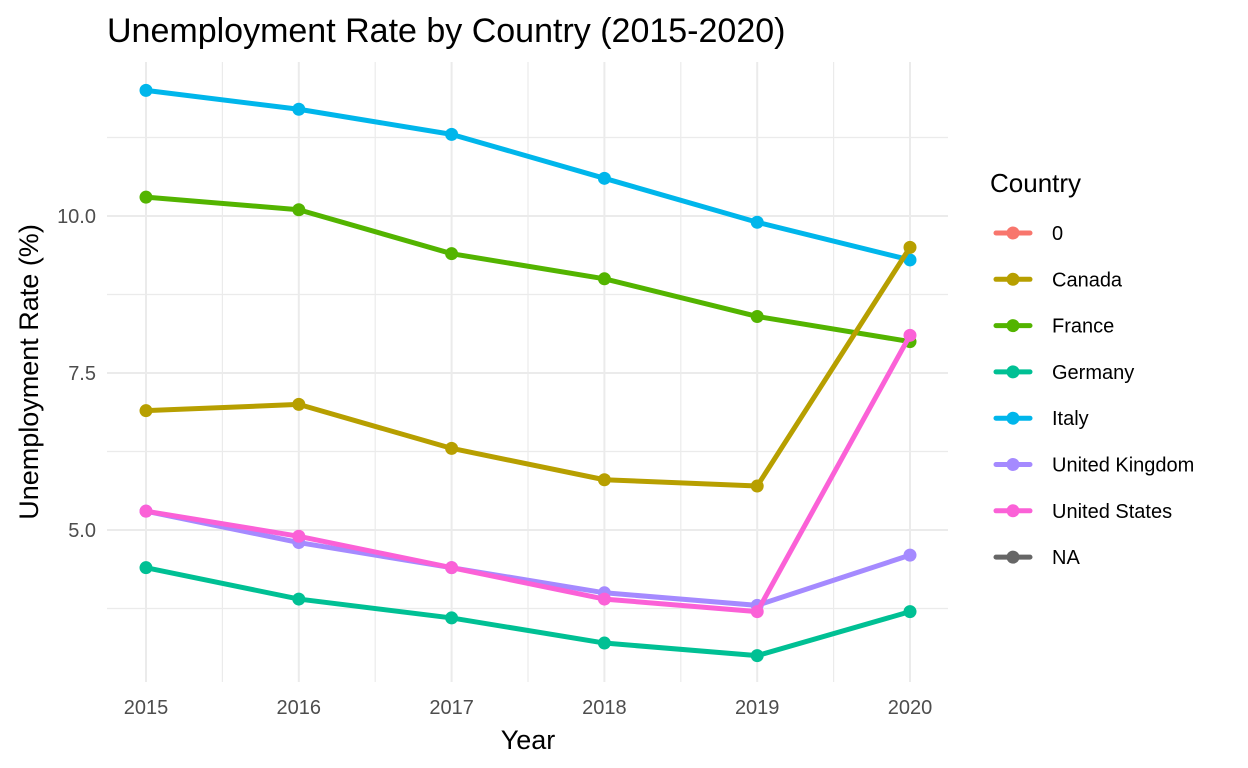  Describe the element at coordinates (76, 217) in the screenshot. I see `y-tick-label: 10.0` at that location.